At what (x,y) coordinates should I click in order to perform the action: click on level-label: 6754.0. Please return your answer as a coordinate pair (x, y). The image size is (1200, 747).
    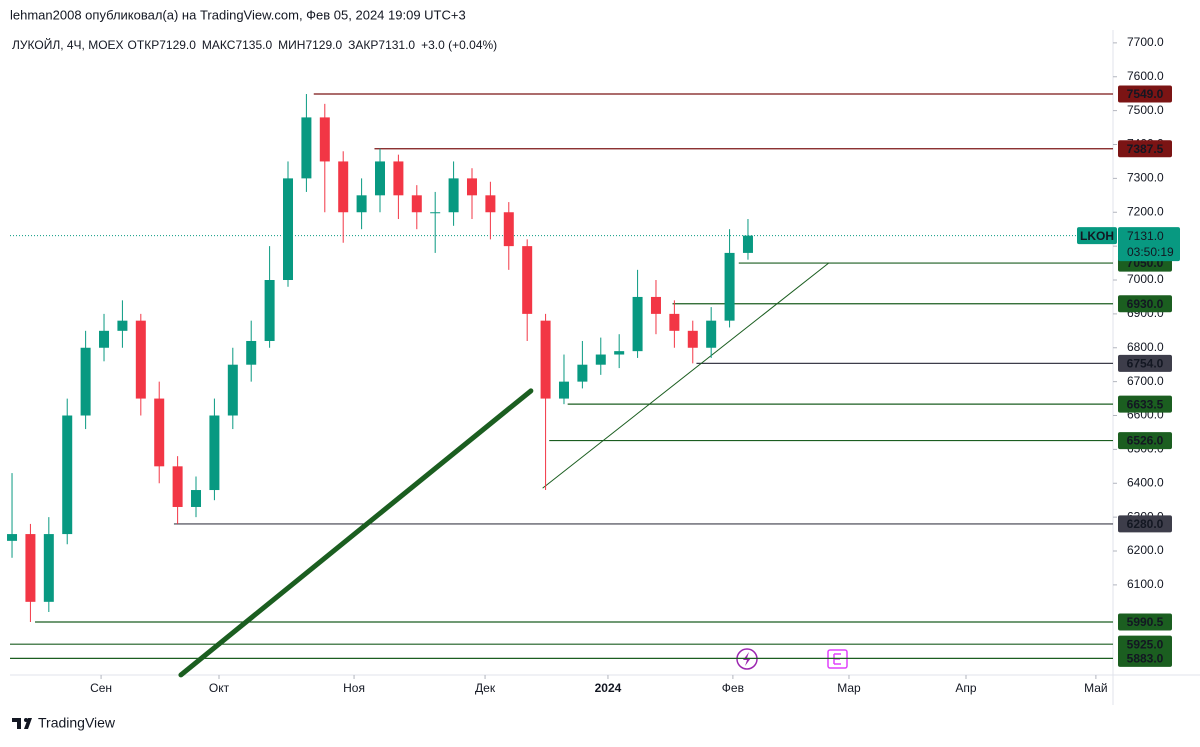
    Looking at the image, I should click on (1145, 364).